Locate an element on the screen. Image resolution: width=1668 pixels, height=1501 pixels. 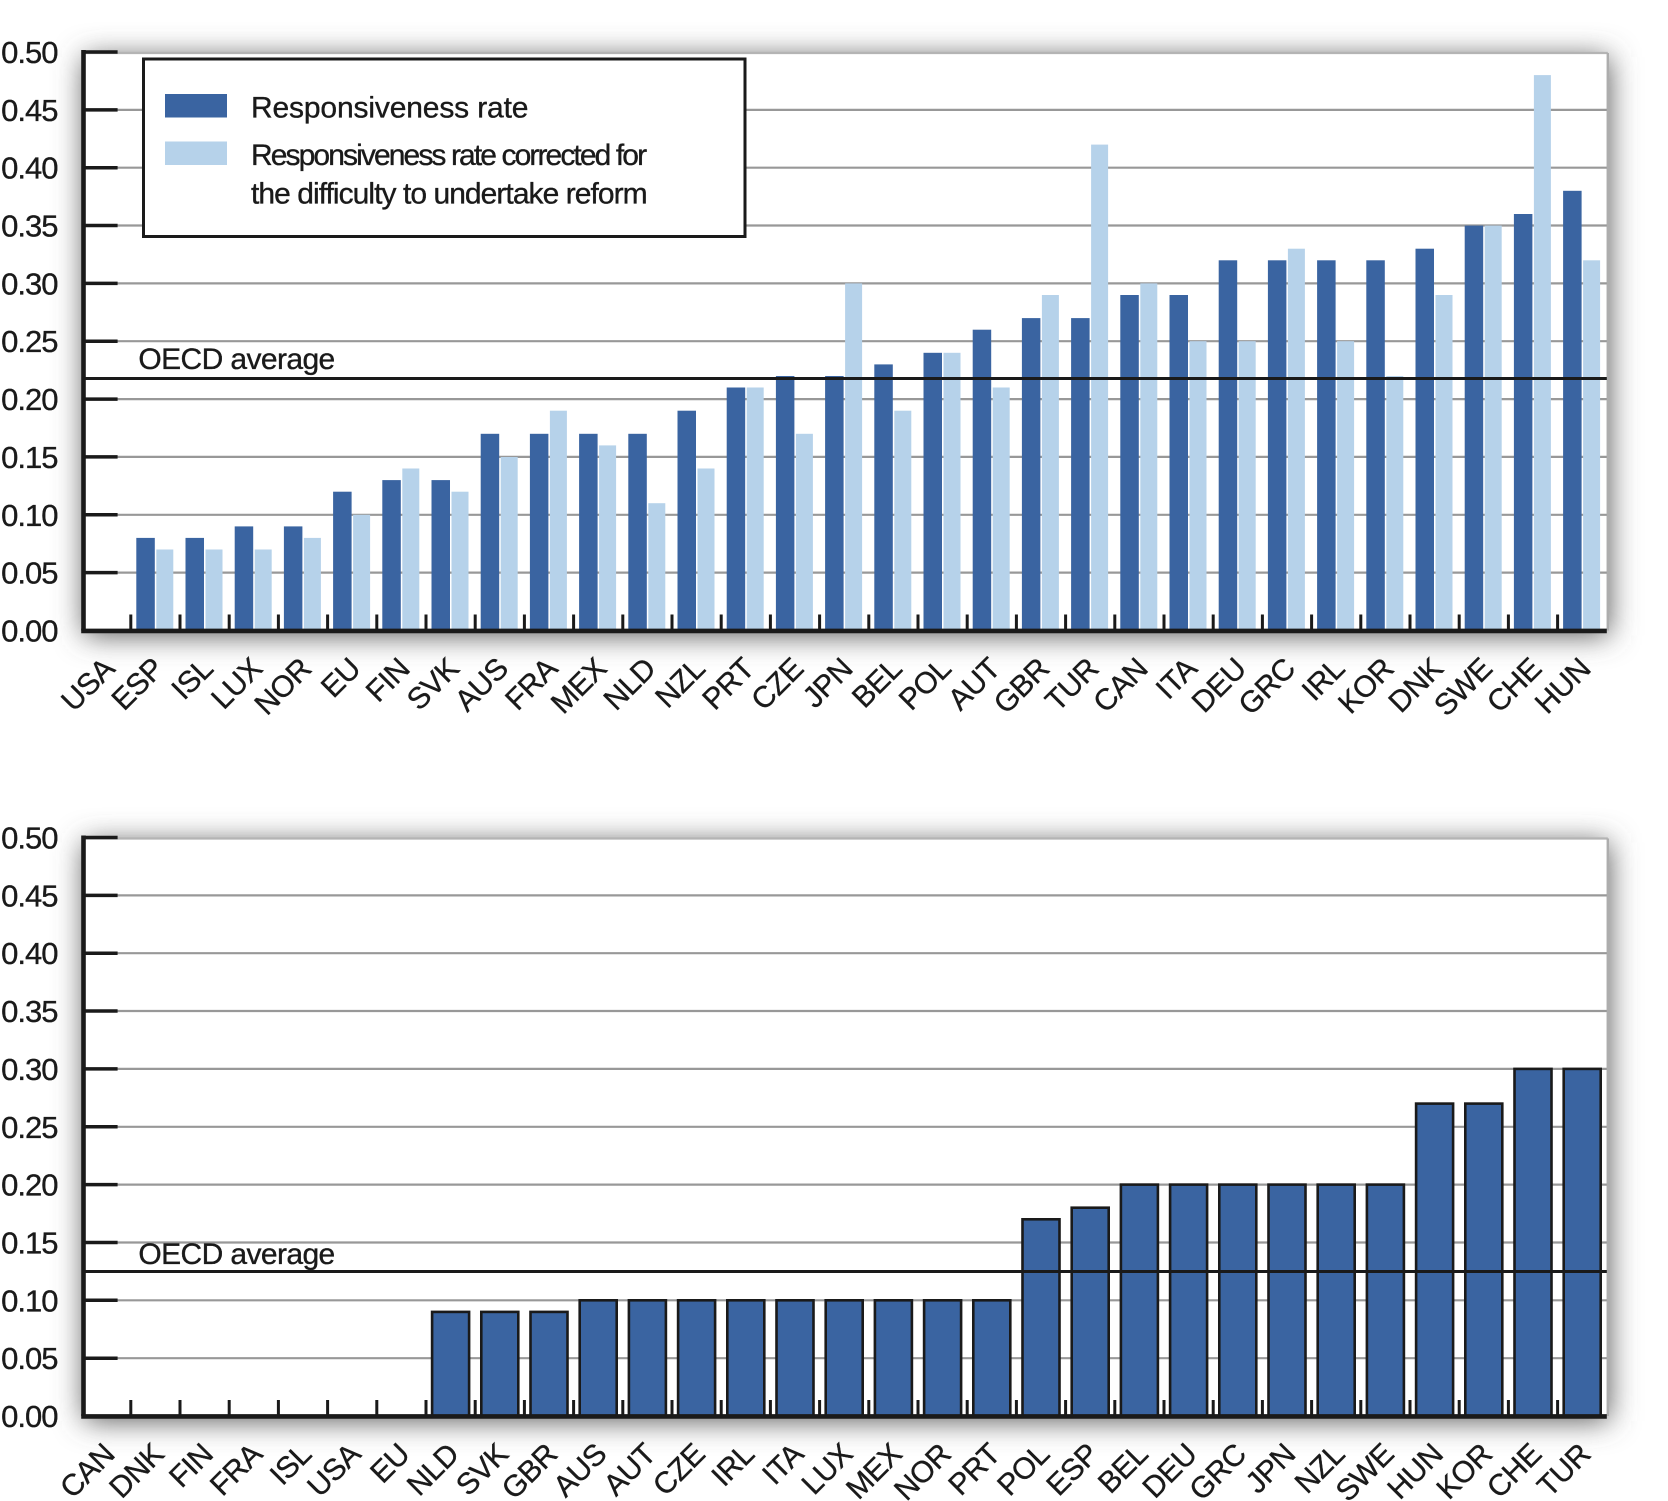
svg-text:Responsiveness rate corrected: Responsiveness rate corrected for is located at coordinates (449, 155).